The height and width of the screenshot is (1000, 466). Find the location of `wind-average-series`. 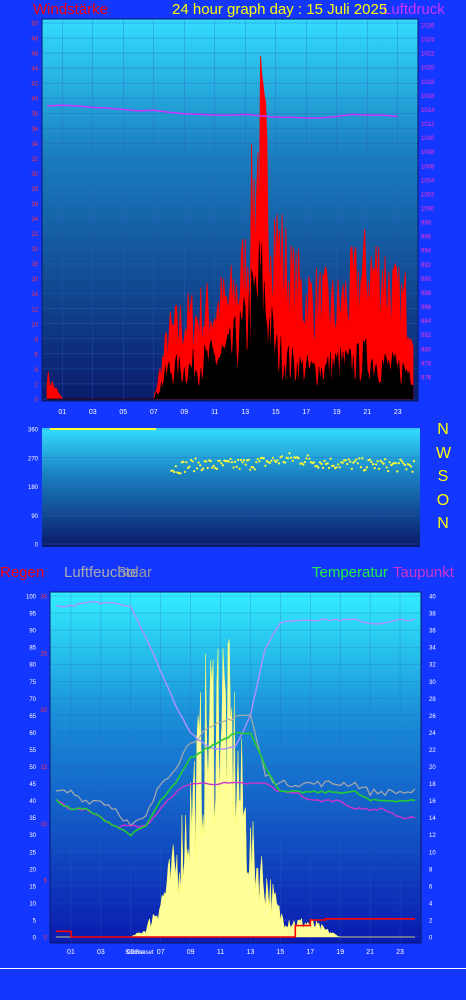

wind-average-series is located at coordinates (230, 320).